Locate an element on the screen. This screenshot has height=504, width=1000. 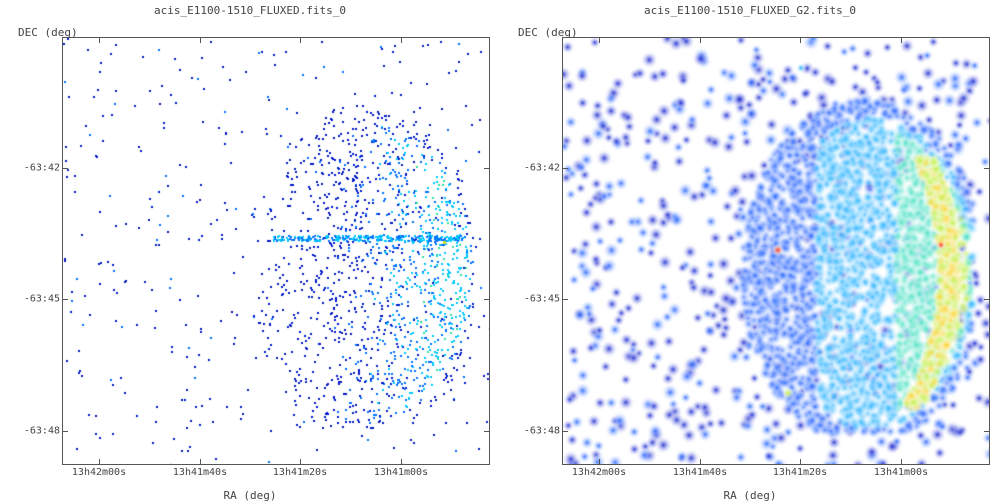
chart-title: acis_E1100-1510_FLUXED_G2.fits_0 is located at coordinates (750, 10).